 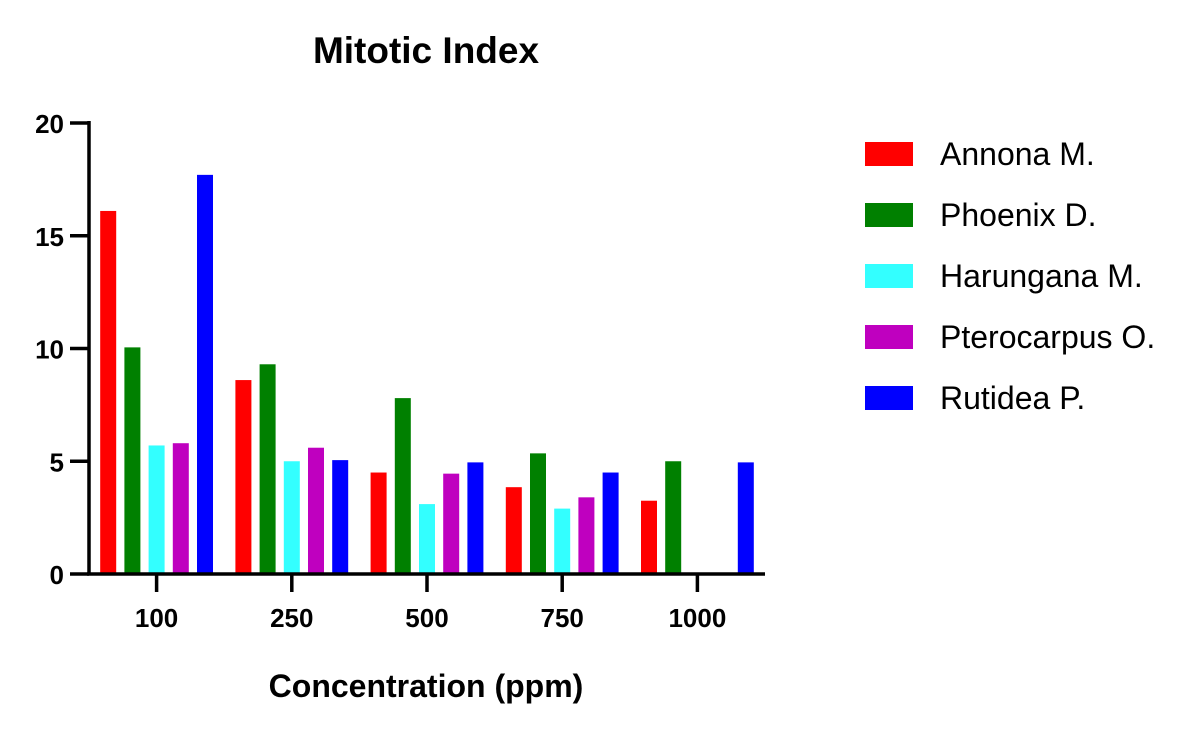 I want to click on x-tick-label: 750, so click(x=562, y=618).